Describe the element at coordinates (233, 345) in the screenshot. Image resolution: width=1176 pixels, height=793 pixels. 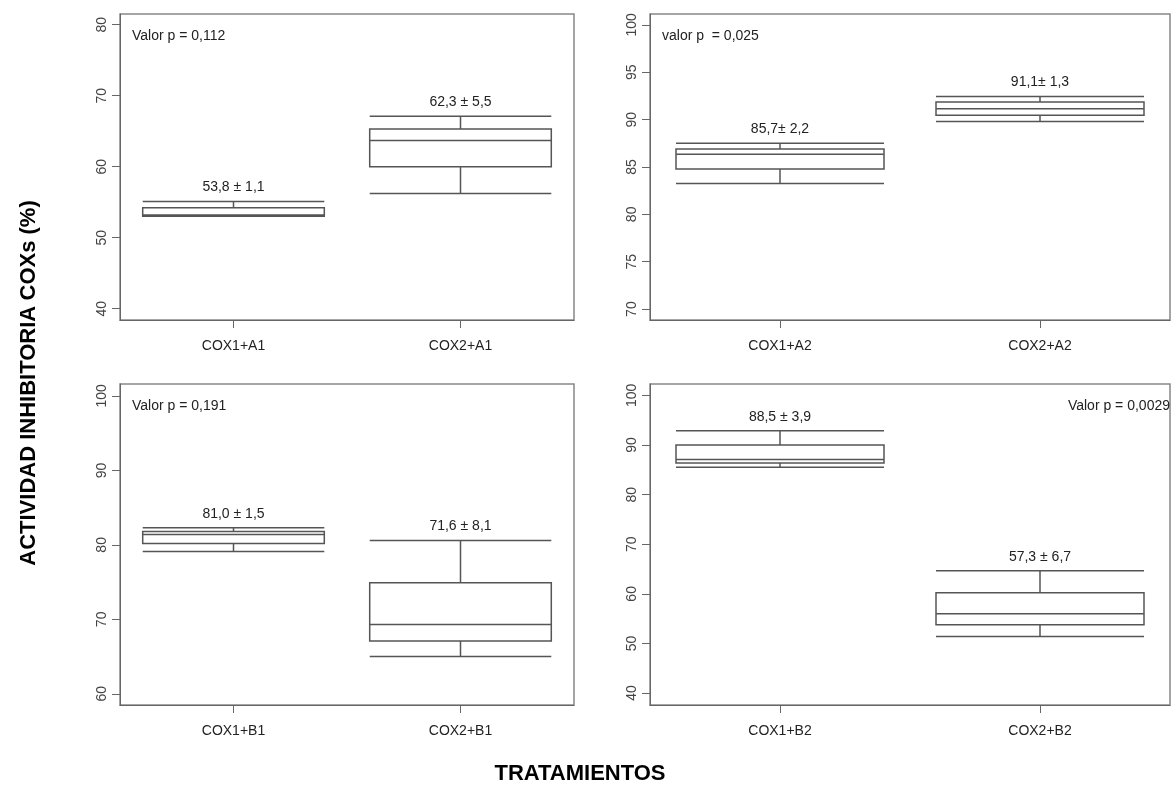
I see `x-tick-label: COX1+A1` at that location.